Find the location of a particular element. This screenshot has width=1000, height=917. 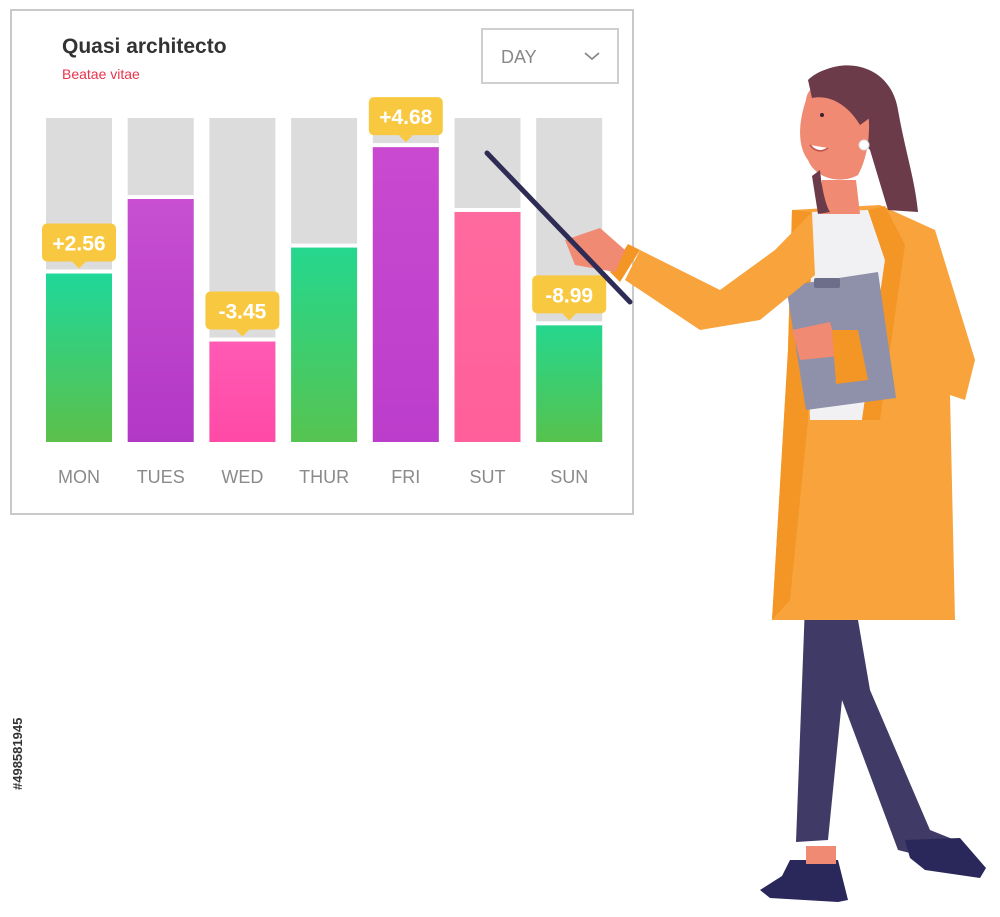

data-label-wed: -3.45 is located at coordinates (242, 314).